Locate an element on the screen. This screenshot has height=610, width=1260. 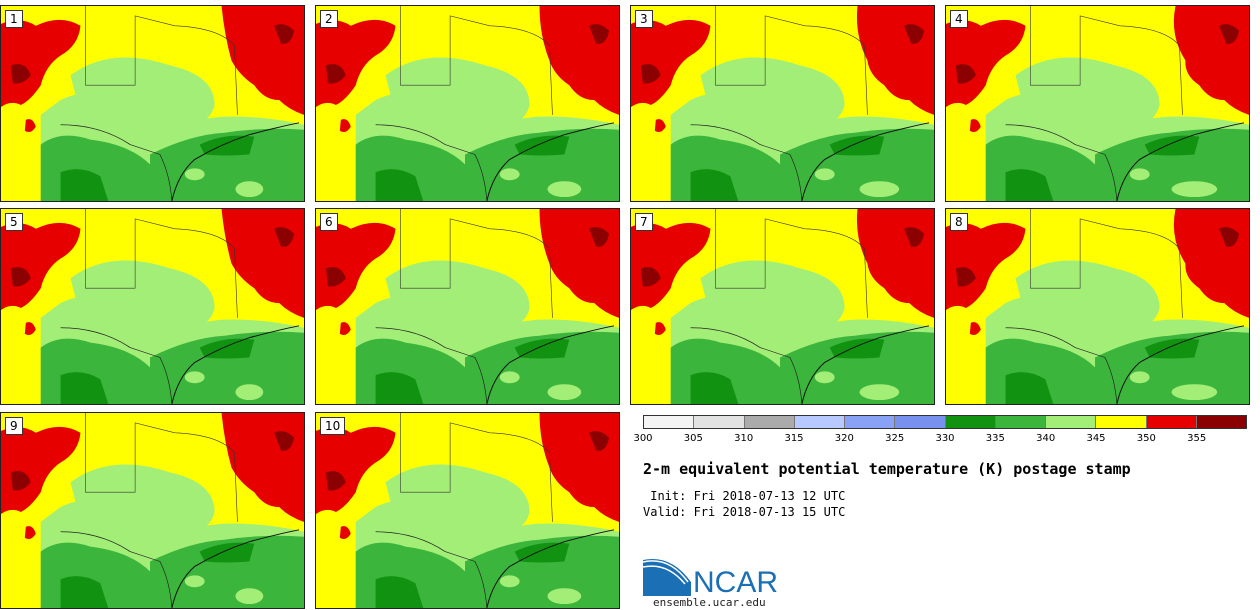
legend-tick-label: 330 is located at coordinates (945, 438).